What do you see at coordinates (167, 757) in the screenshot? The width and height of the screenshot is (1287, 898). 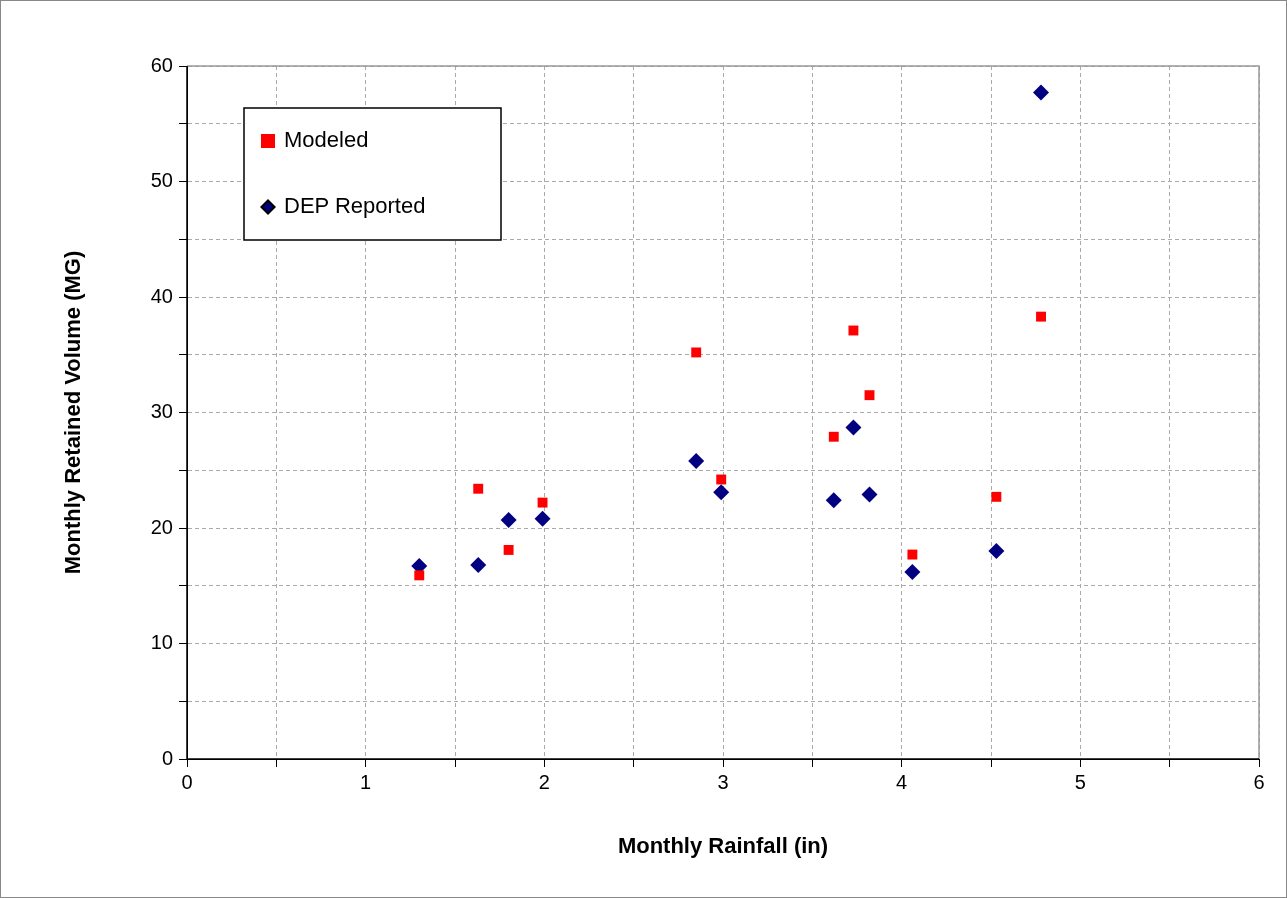 I see `y-tick-label: 0` at bounding box center [167, 757].